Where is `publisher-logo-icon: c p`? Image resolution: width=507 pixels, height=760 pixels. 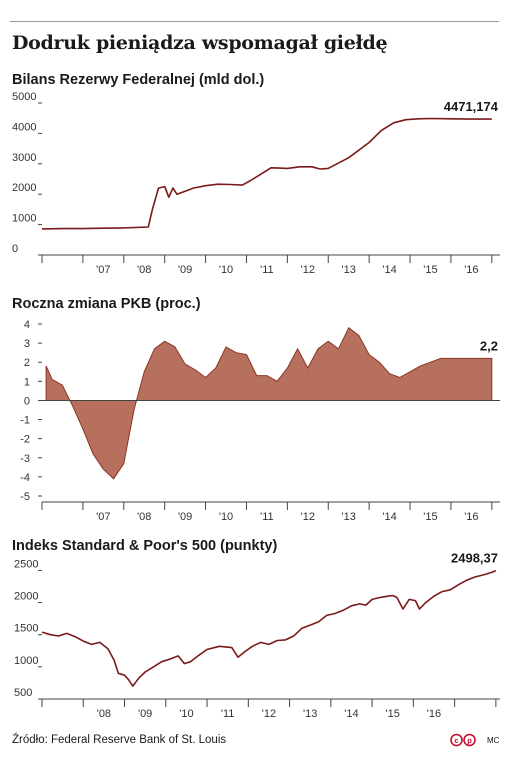
publisher-logo-icon: c p is located at coordinates (463, 740).